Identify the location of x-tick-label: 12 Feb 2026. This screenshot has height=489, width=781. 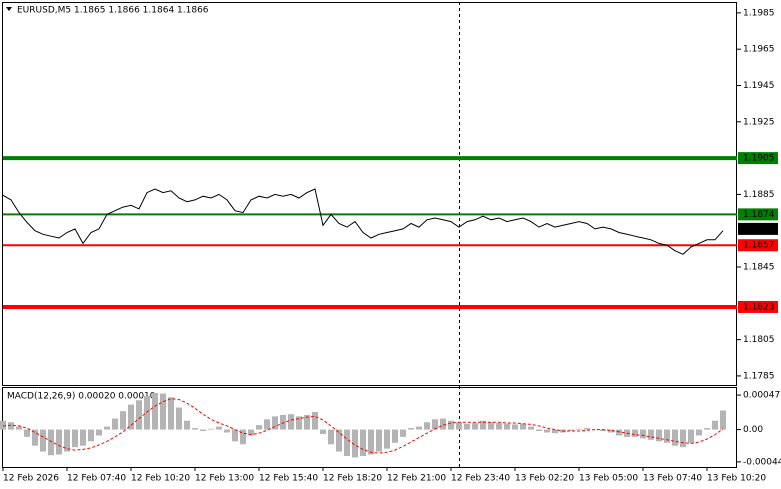
(31, 479).